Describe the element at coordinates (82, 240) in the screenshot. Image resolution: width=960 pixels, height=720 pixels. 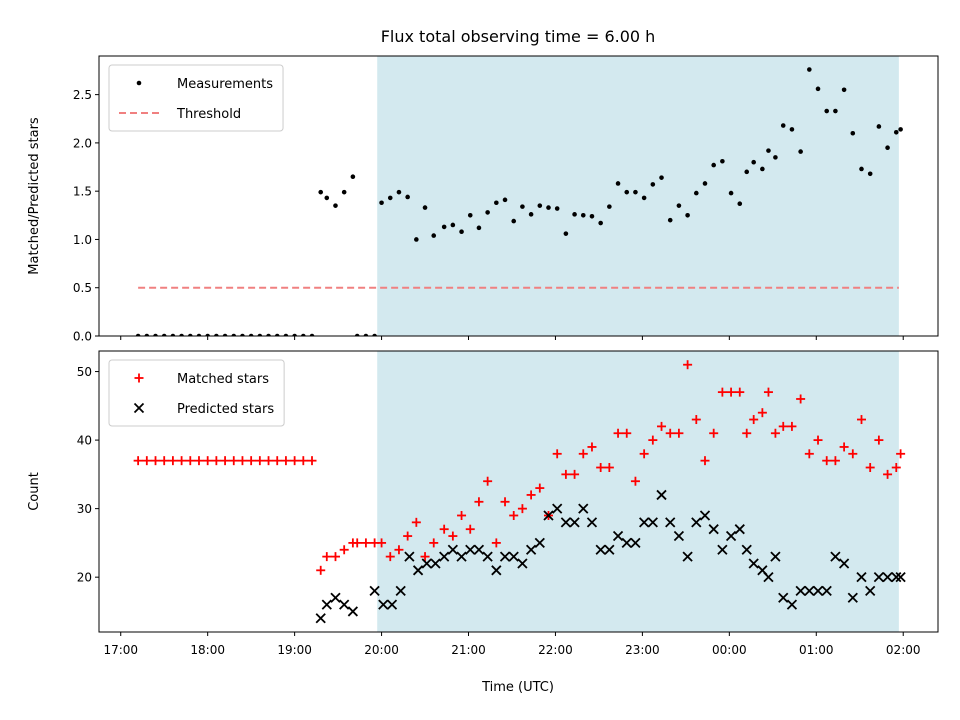
I see `y-tick-label: 1.0` at that location.